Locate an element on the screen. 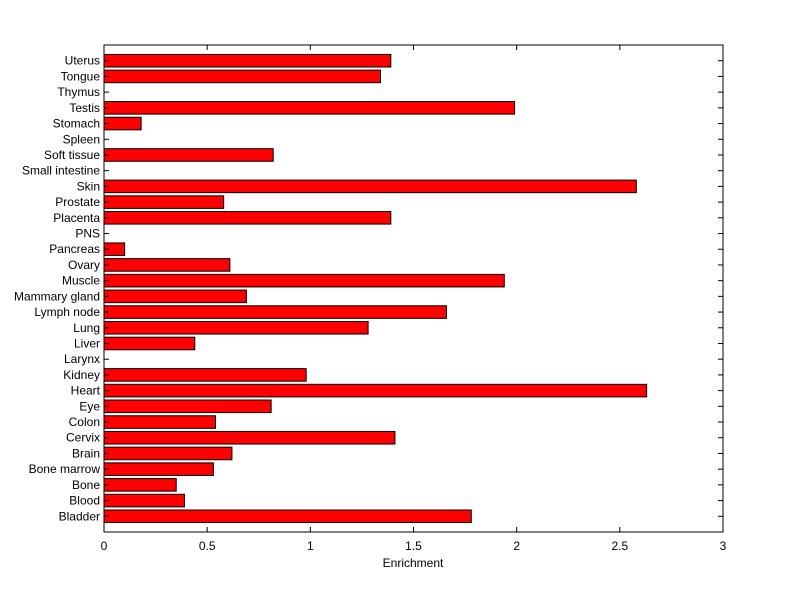 This screenshot has width=800, height=599. bar-heart is located at coordinates (375, 390).